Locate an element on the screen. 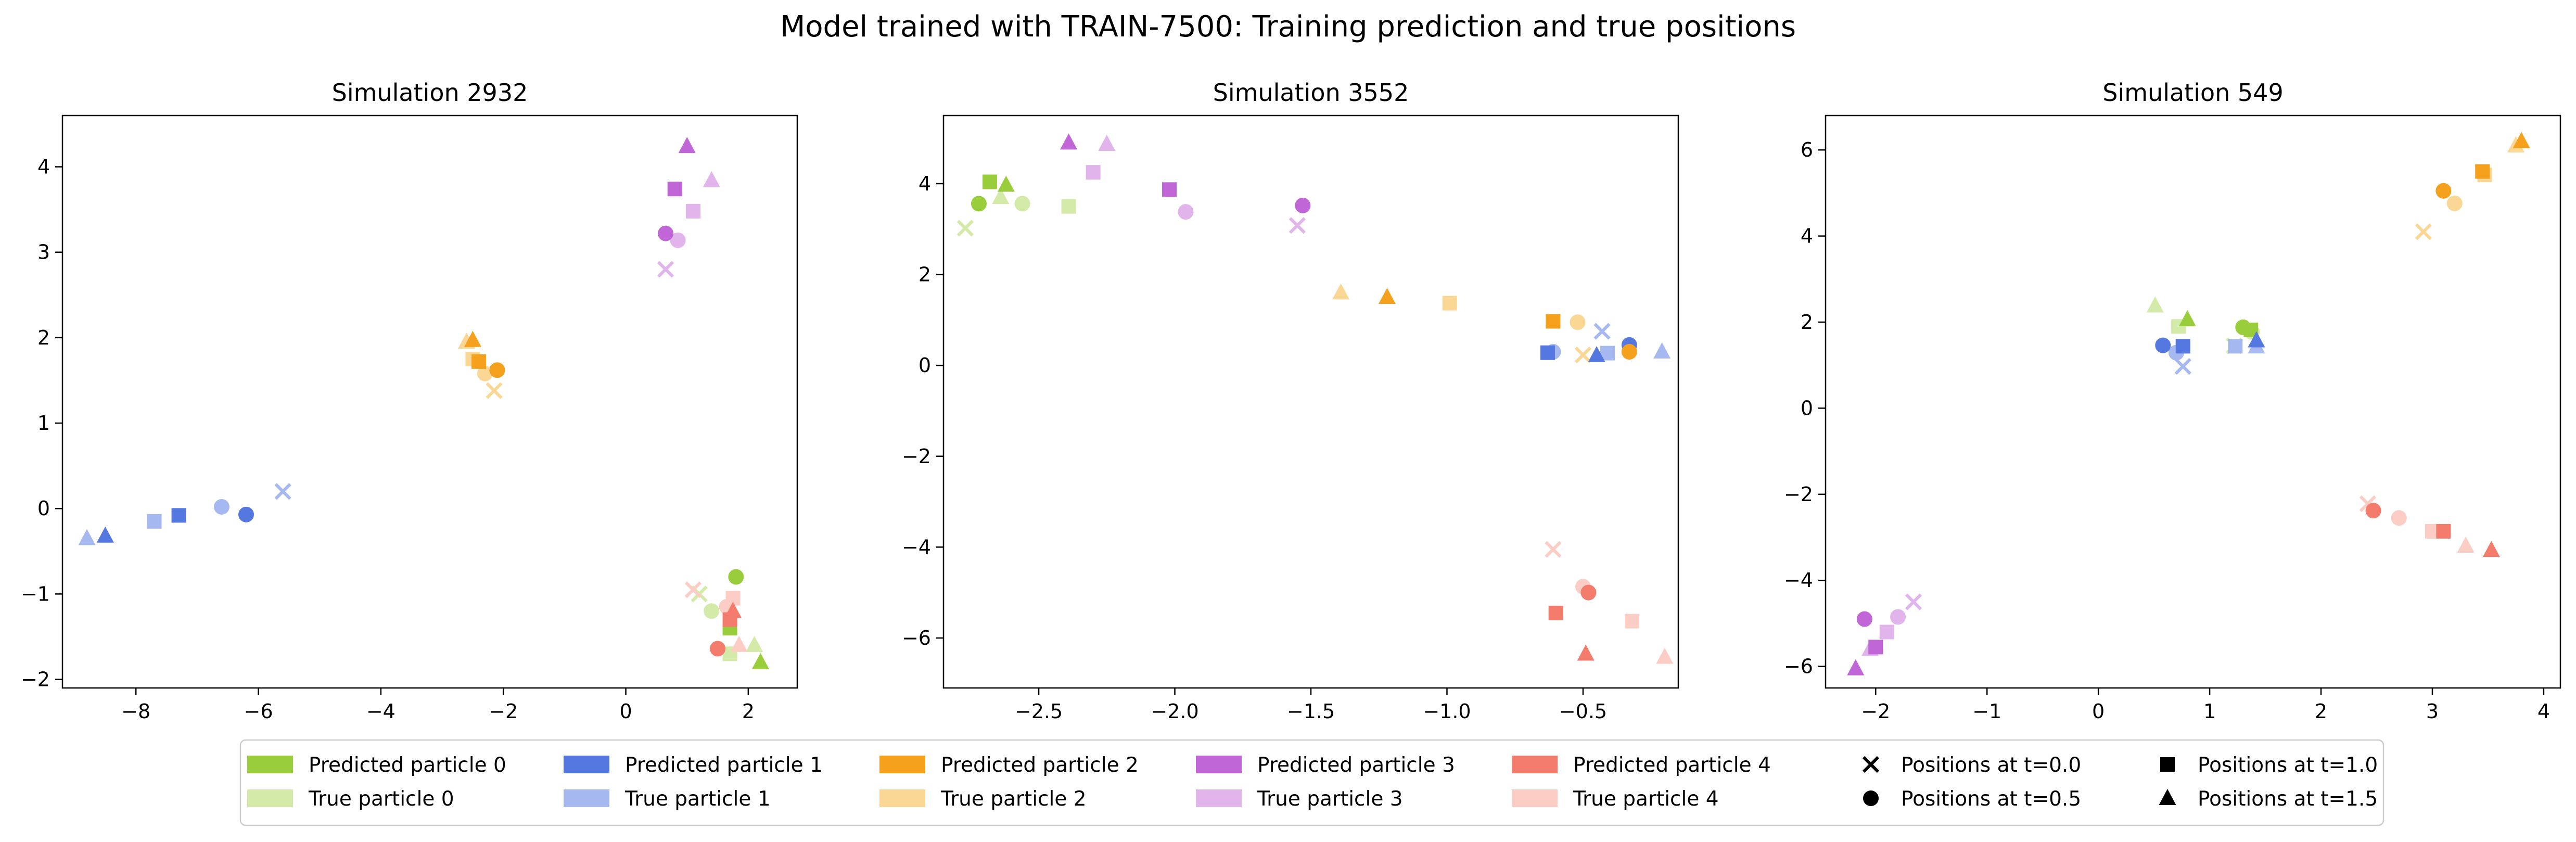 The width and height of the screenshot is (2576, 842). true-particle-3-x-marker is located at coordinates (665, 269).